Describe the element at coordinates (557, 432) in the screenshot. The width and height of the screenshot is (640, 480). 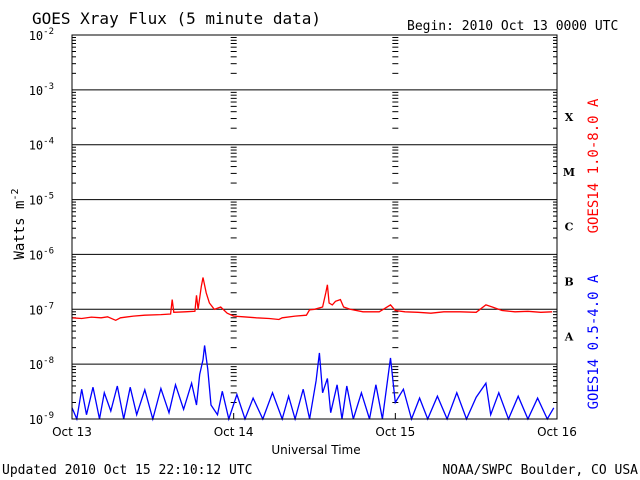
I see `x-tick-label: Oct 16` at that location.